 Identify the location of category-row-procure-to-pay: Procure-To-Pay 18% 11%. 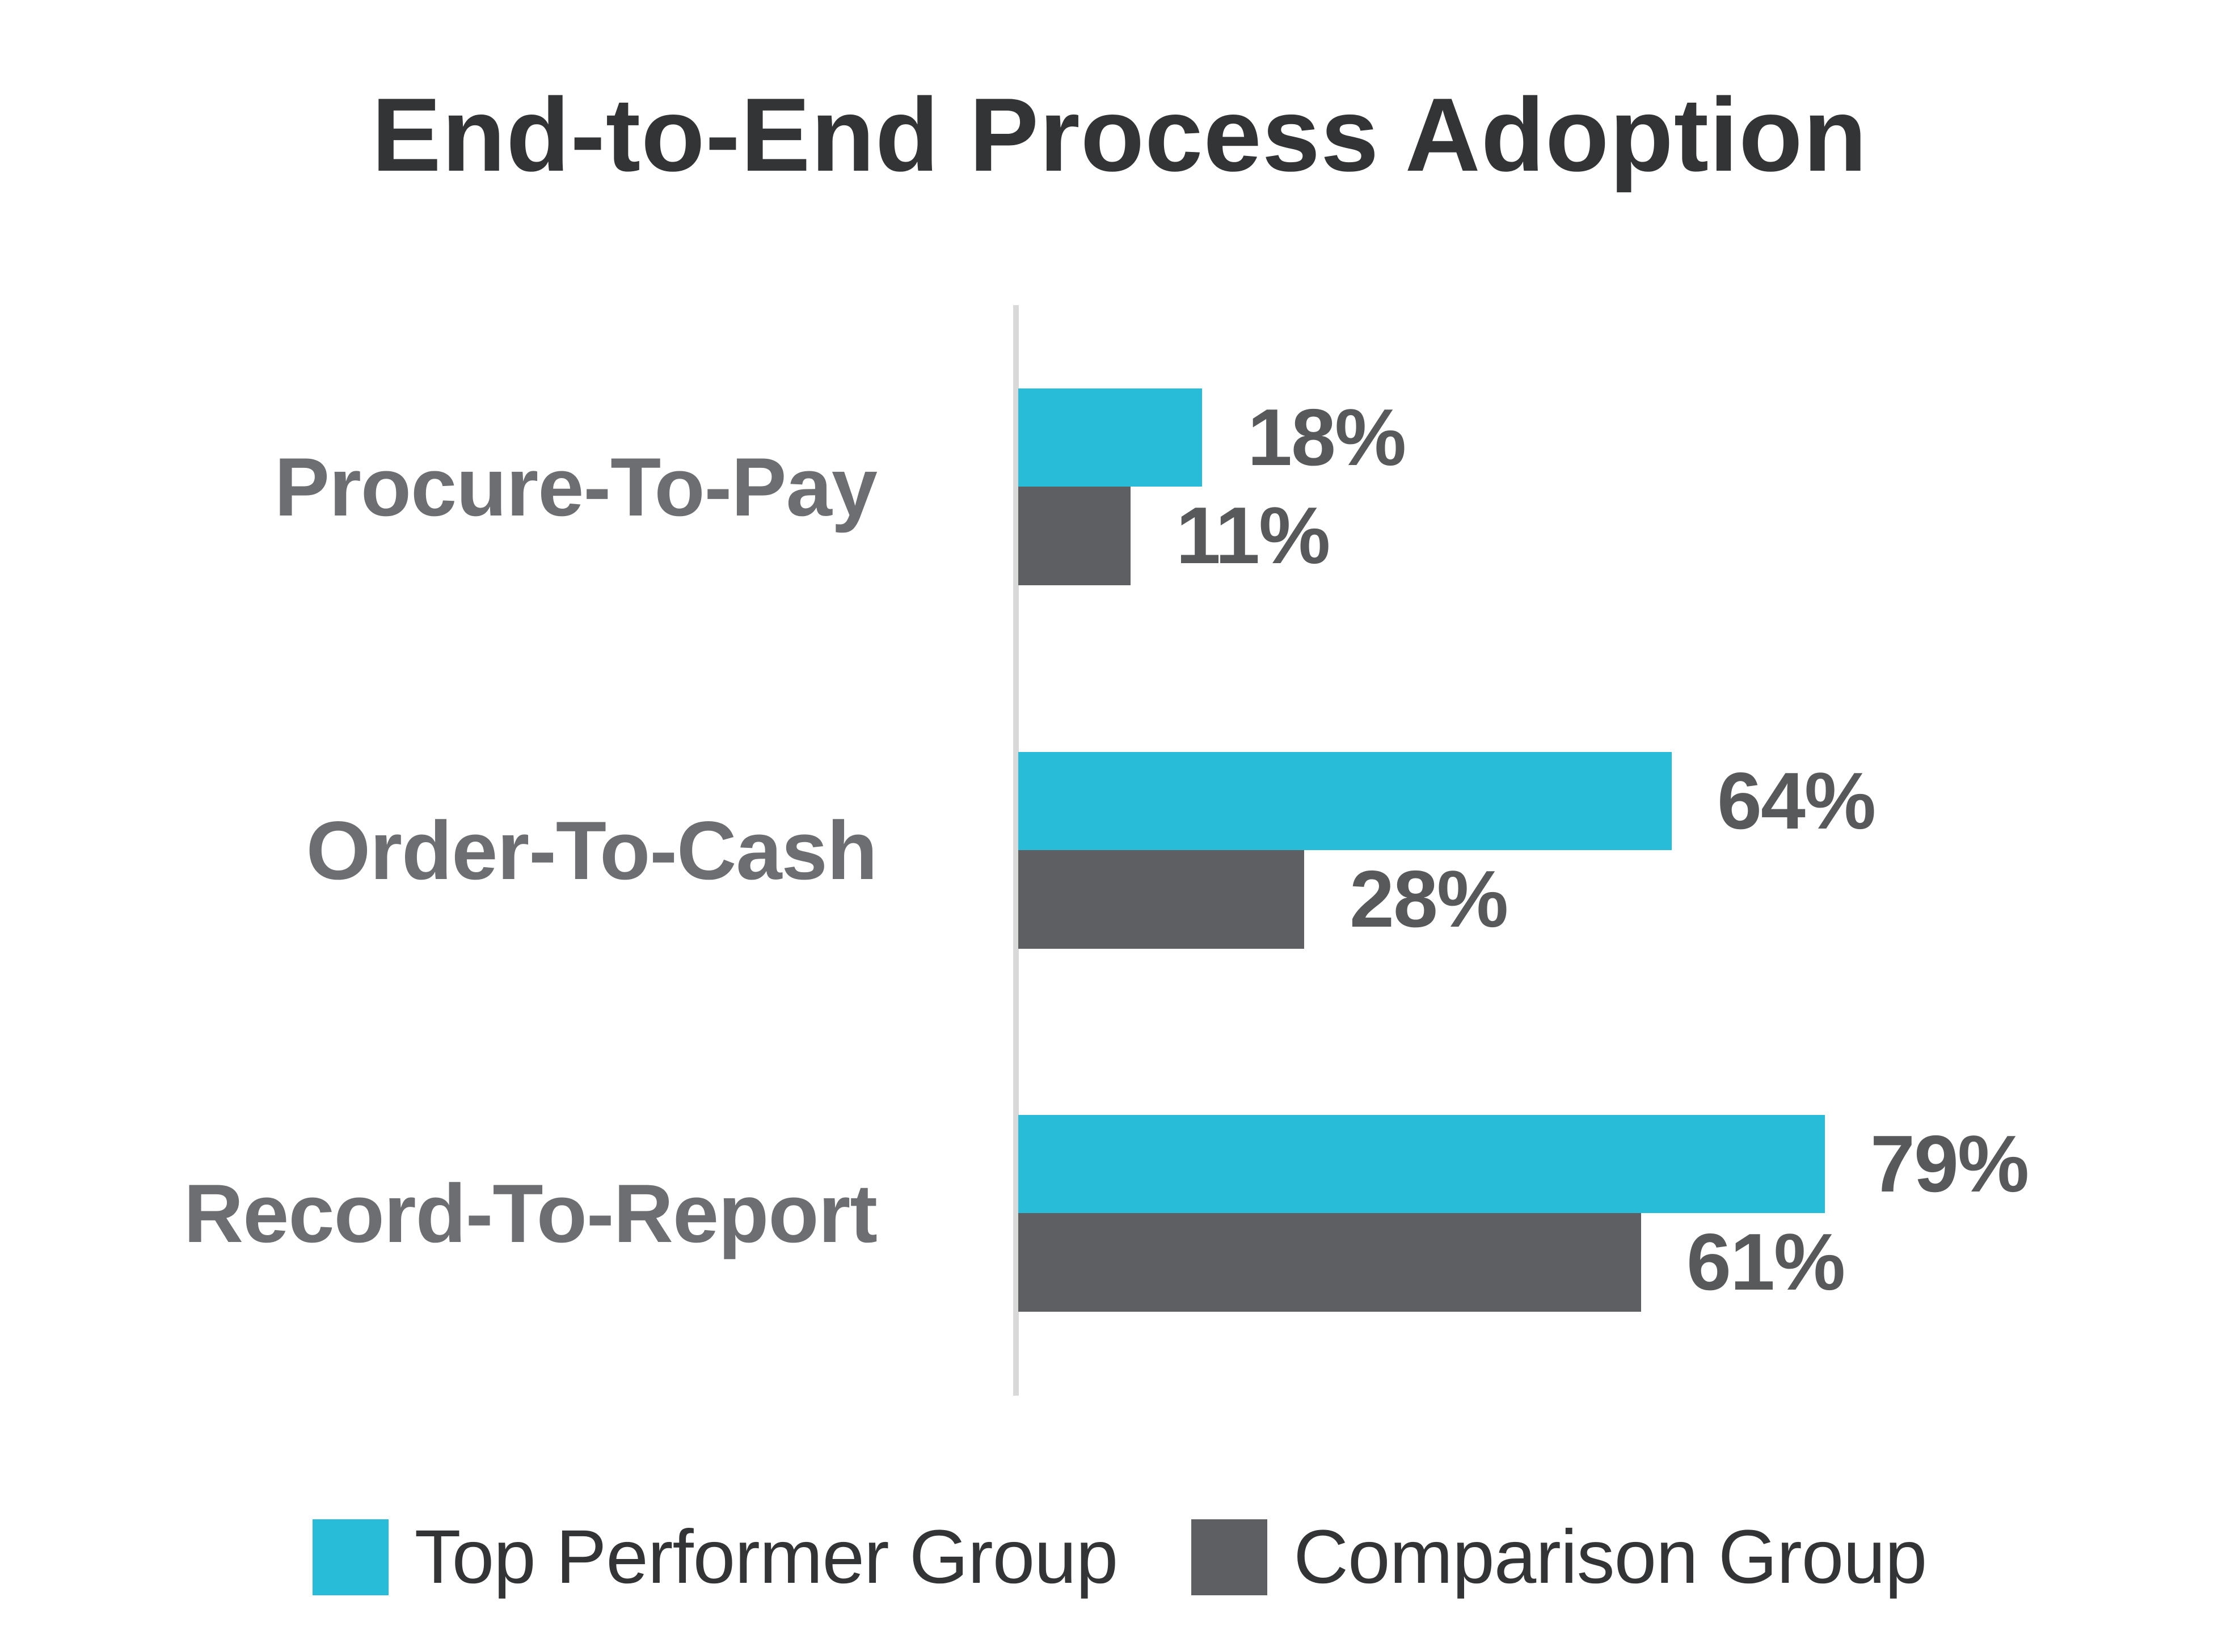
(1119, 486).